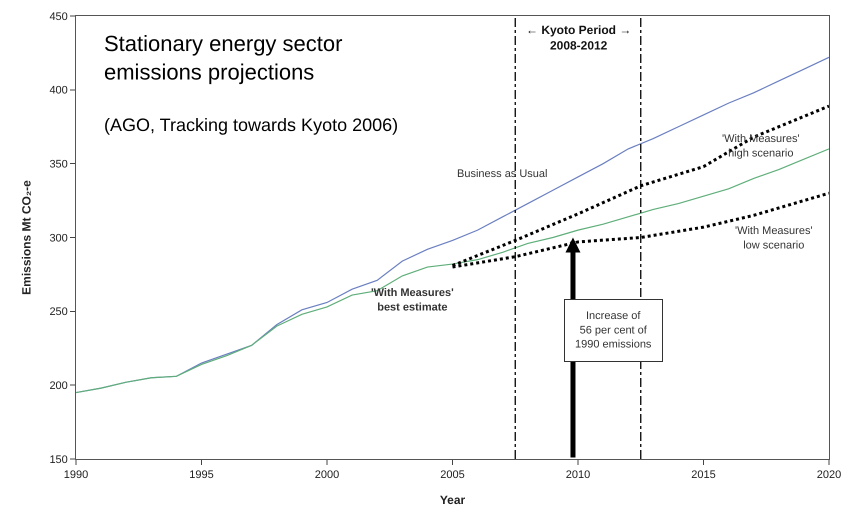 Image resolution: width=852 pixels, height=523 pixels. I want to click on x-tick-label: 2005, so click(452, 475).